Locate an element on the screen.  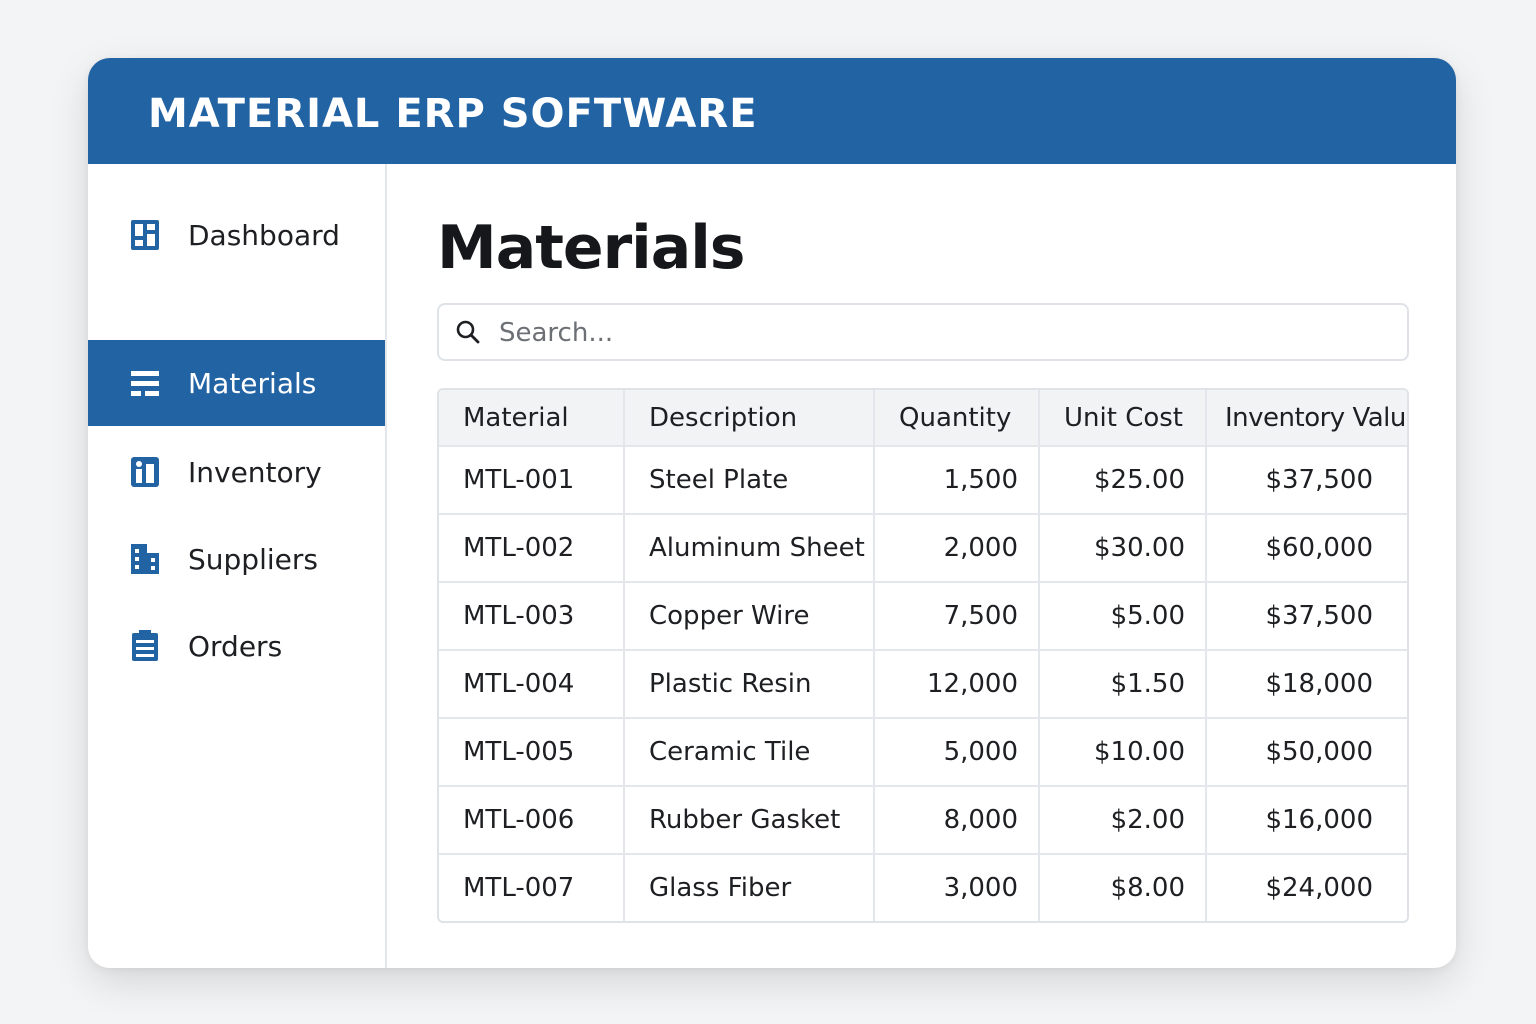
cell-material: MTL-007 is located at coordinates (532, 887).